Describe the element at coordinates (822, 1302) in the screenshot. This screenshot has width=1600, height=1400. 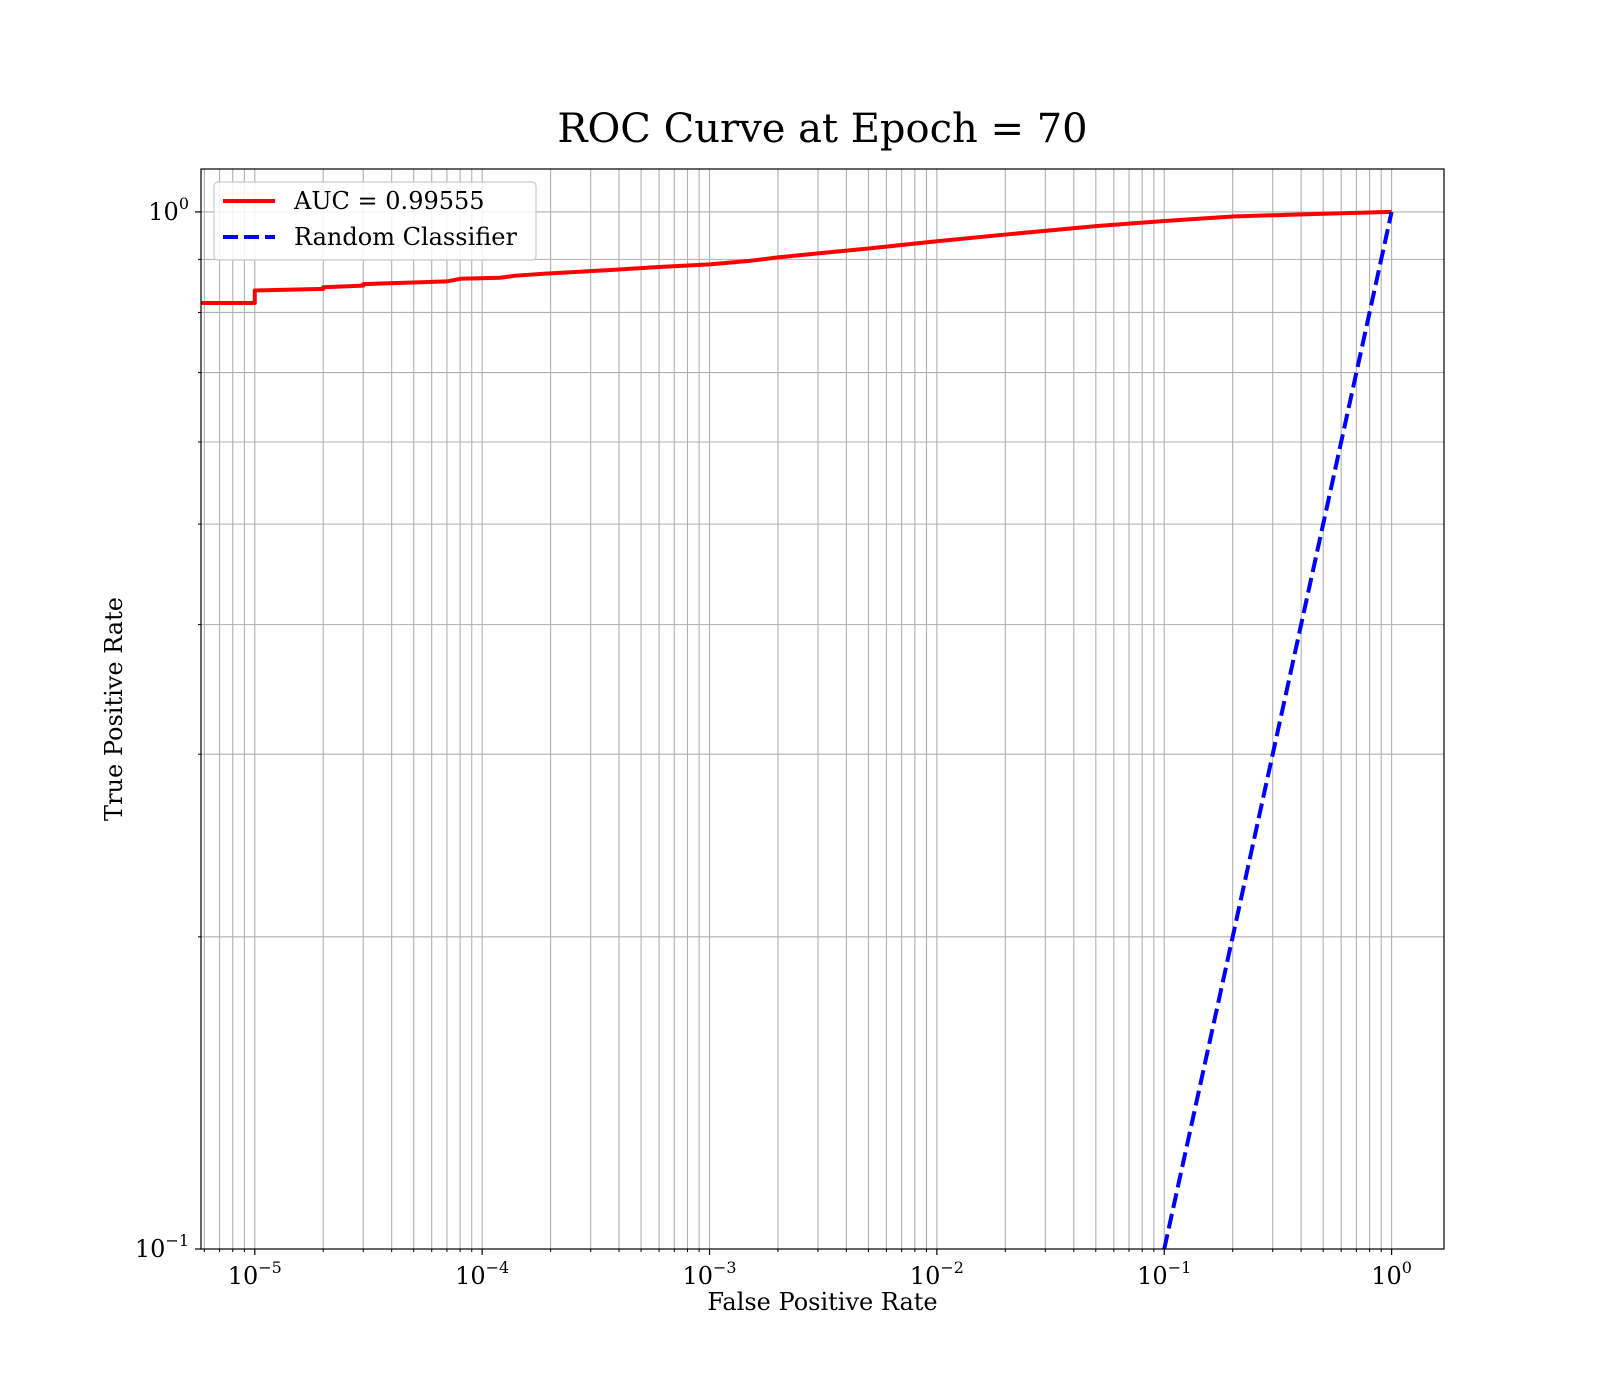
I see `x-axis-label: False Positive Rate` at that location.